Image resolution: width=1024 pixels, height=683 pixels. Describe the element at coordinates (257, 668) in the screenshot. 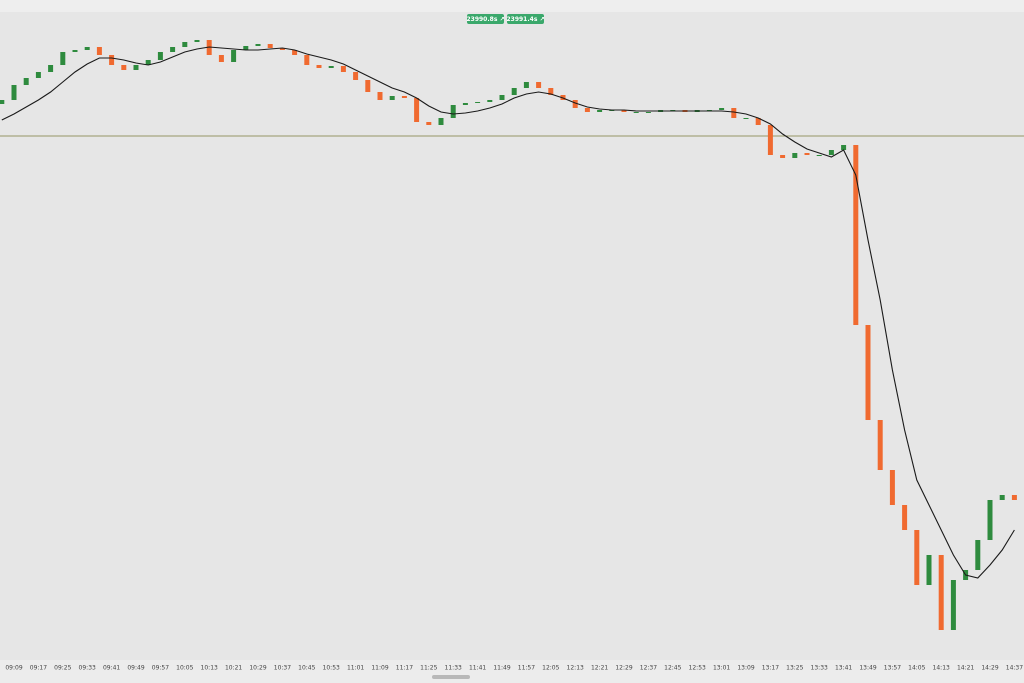

I see `x-tick-label: 10:29` at that location.